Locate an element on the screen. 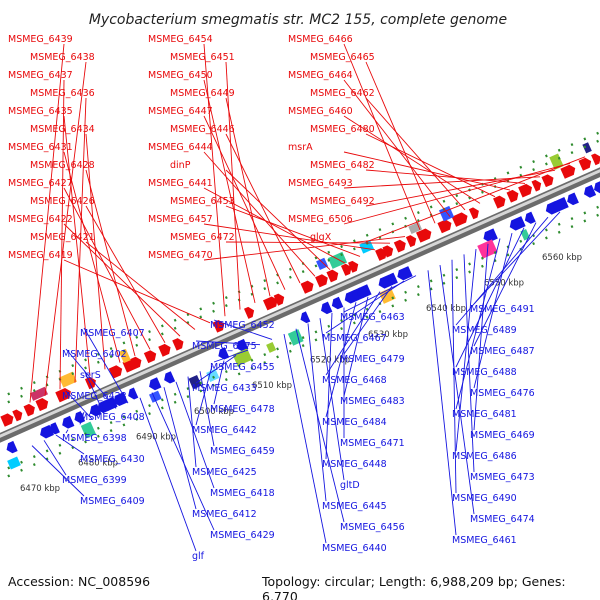 This screenshot has height=600, width=600. gene-label-glf: glf is located at coordinates (198, 556).